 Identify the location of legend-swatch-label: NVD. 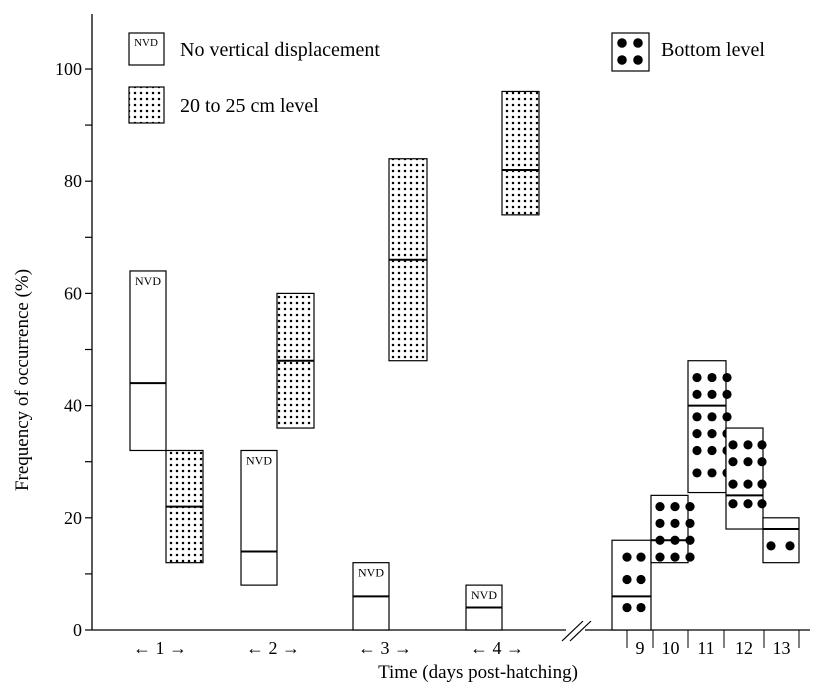
(146, 43).